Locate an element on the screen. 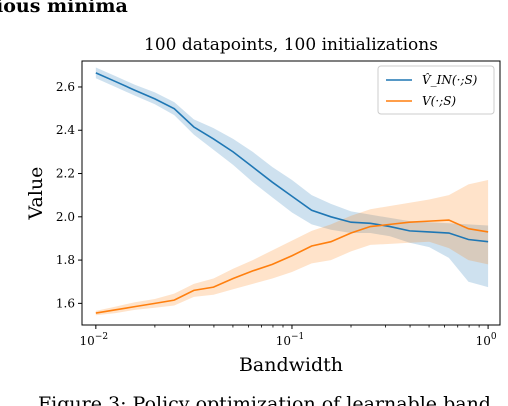  chart-title: 100 datapoints, 100 initializations is located at coordinates (291, 45).